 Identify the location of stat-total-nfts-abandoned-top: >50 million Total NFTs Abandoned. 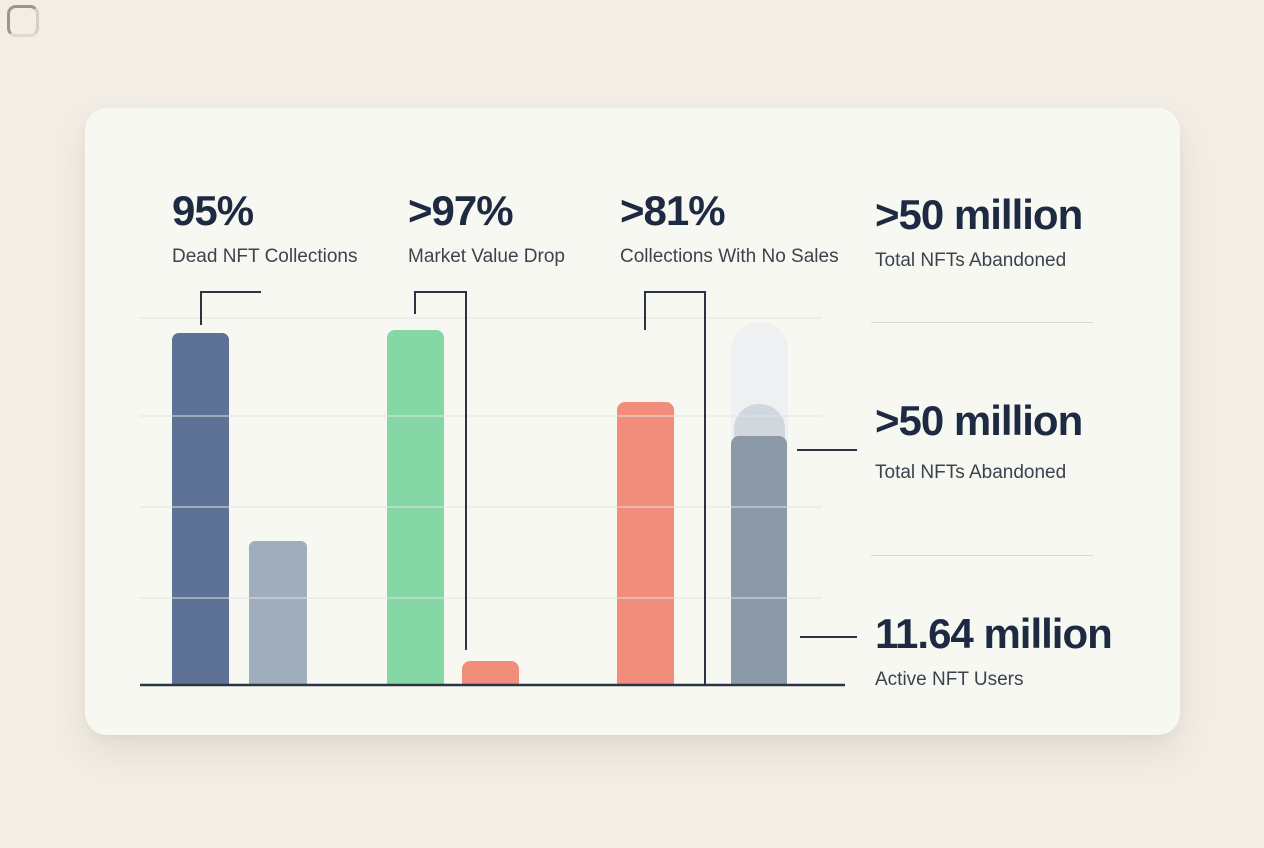
(979, 232).